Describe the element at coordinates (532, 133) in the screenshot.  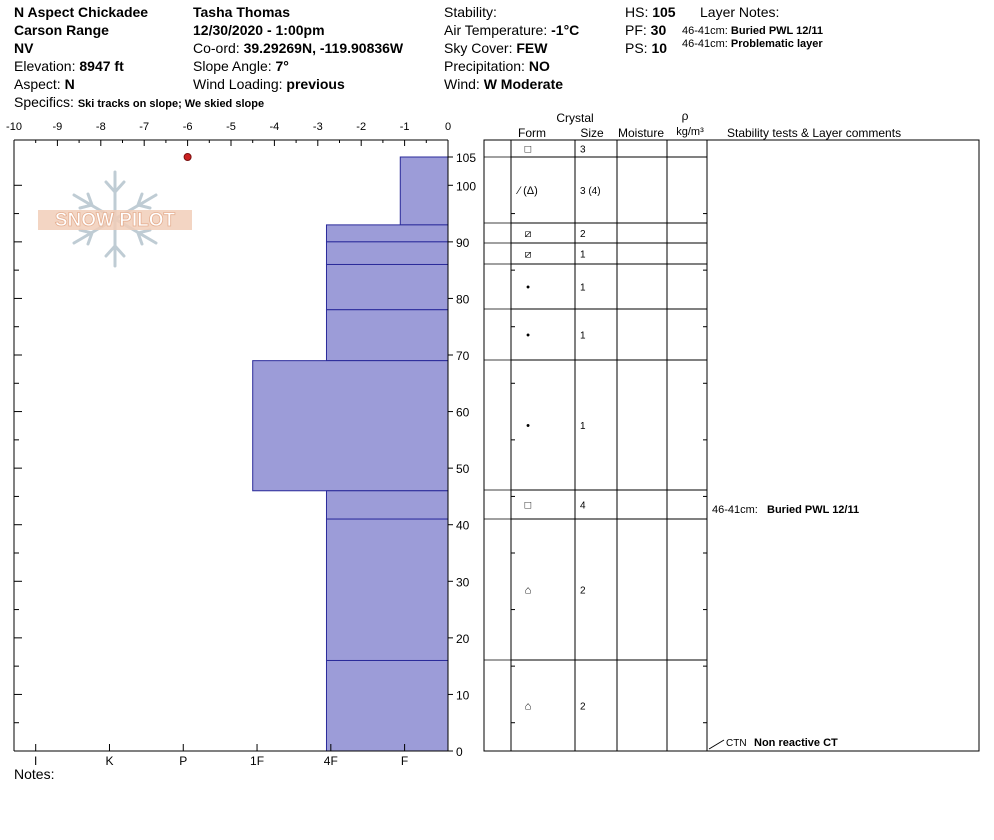
I see `form-header: Form` at that location.